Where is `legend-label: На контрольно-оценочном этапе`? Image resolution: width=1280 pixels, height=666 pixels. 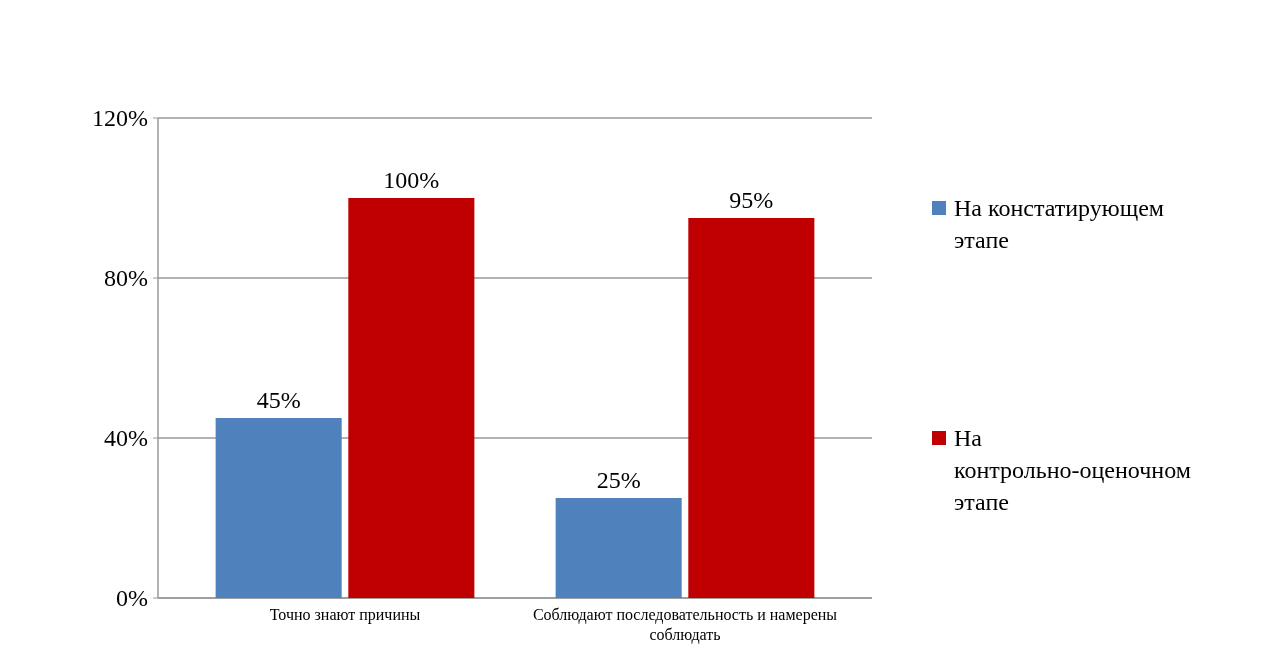
legend-label: На контрольно-оценочном этапе is located at coordinates (1072, 470).